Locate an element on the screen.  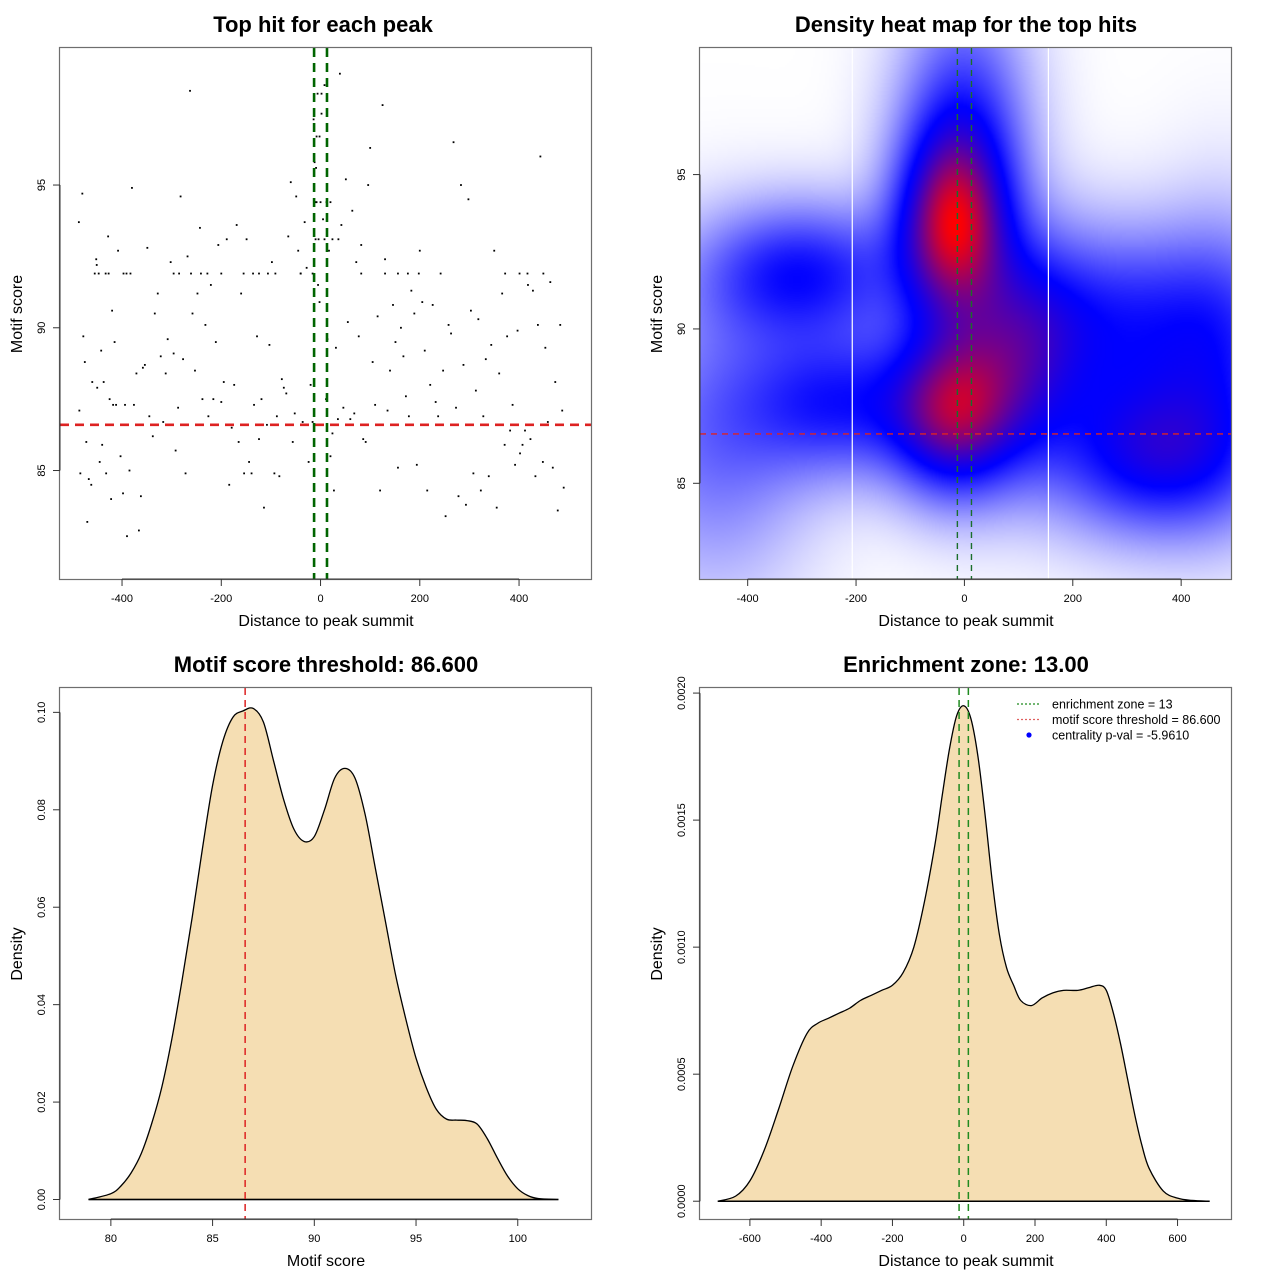
legend-entry: motif score threshold = 86.600 is located at coordinates (1119, 720).